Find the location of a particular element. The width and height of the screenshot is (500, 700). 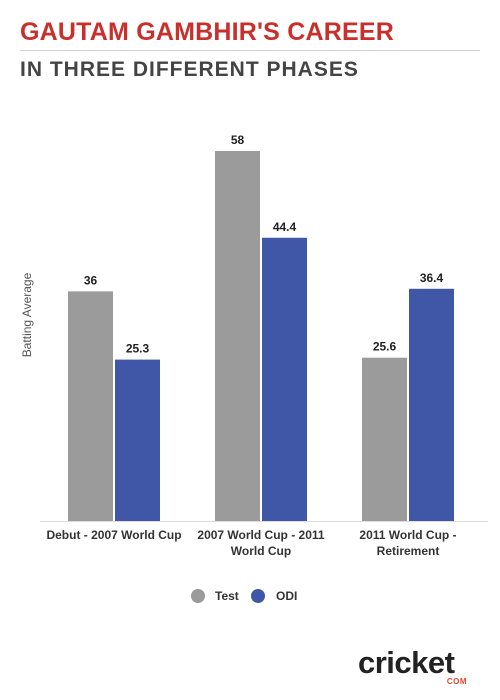

y-axis-label: Batting Average is located at coordinates (27, 314).